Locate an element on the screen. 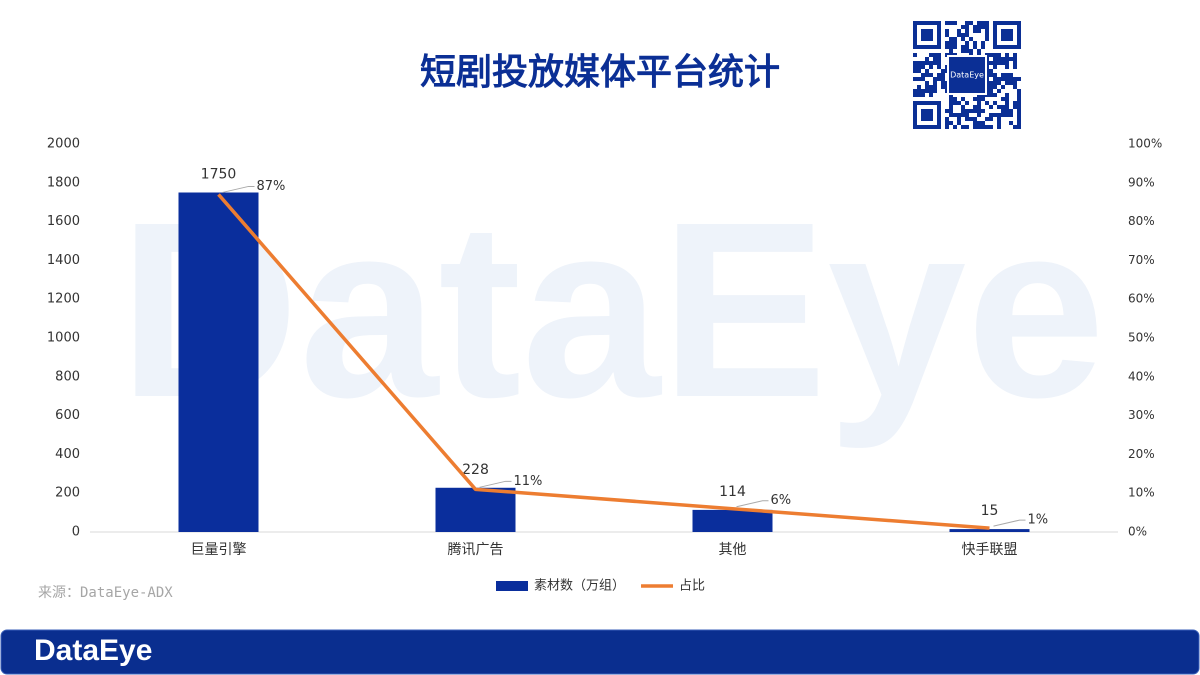 This screenshot has width=1200, height=675. y2-tick-label: 10% is located at coordinates (1141, 493).